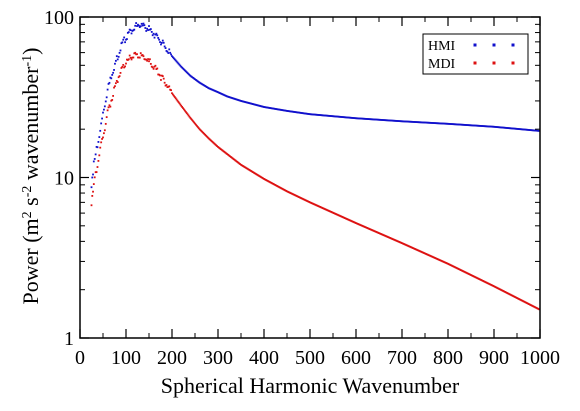 This screenshot has width=580, height=411. I want to click on x-tick-label: 0, so click(80, 358).